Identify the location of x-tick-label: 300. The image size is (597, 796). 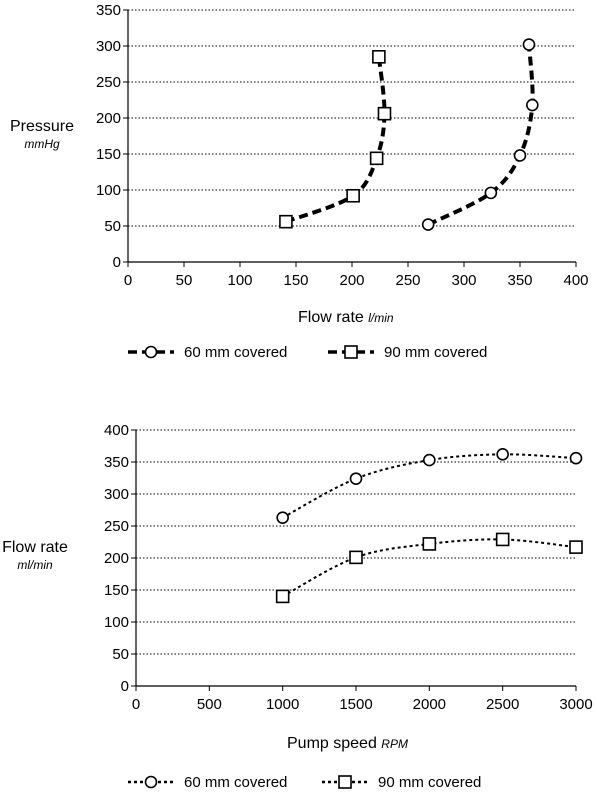
(463, 280).